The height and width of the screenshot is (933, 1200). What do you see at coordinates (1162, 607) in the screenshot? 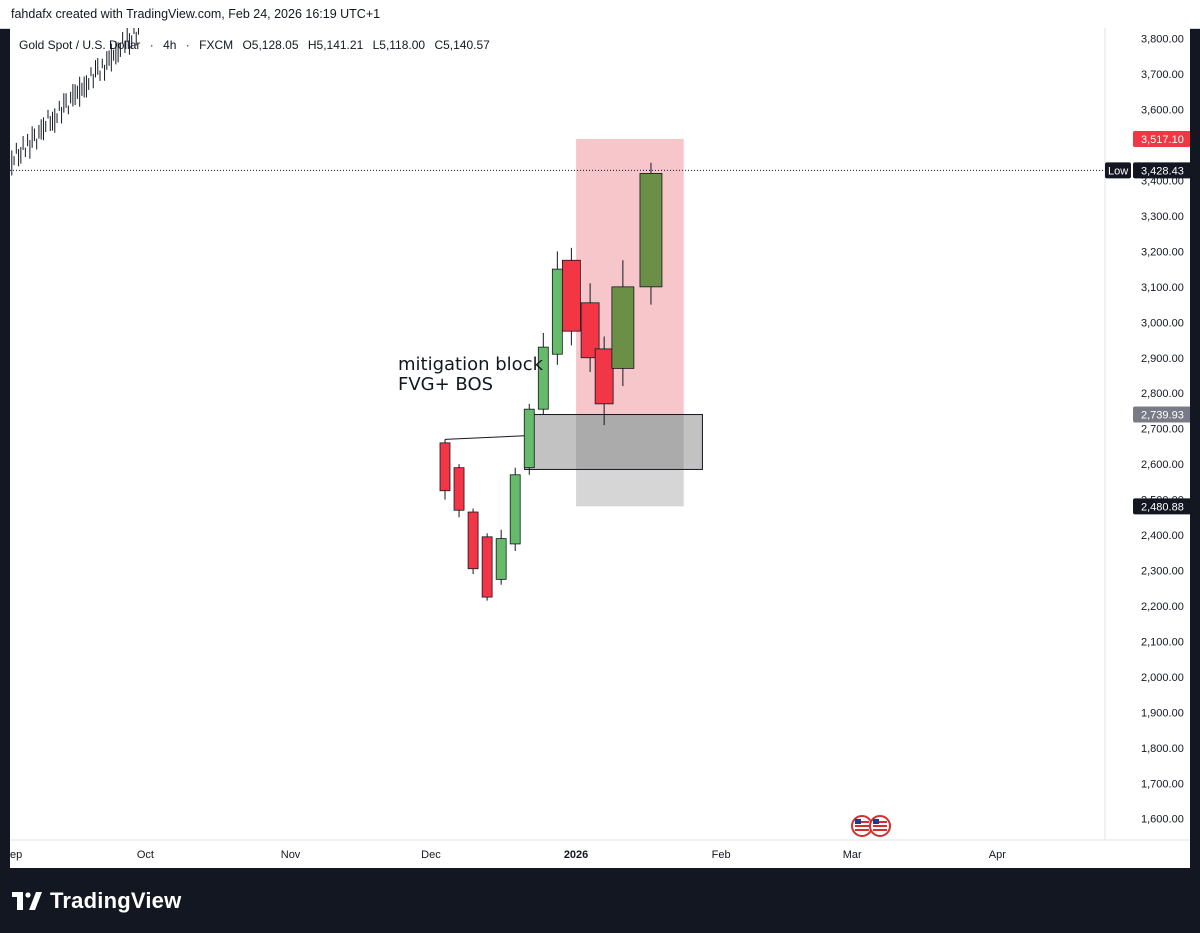
I see `price-tick-label: 2,200.00` at bounding box center [1162, 607].